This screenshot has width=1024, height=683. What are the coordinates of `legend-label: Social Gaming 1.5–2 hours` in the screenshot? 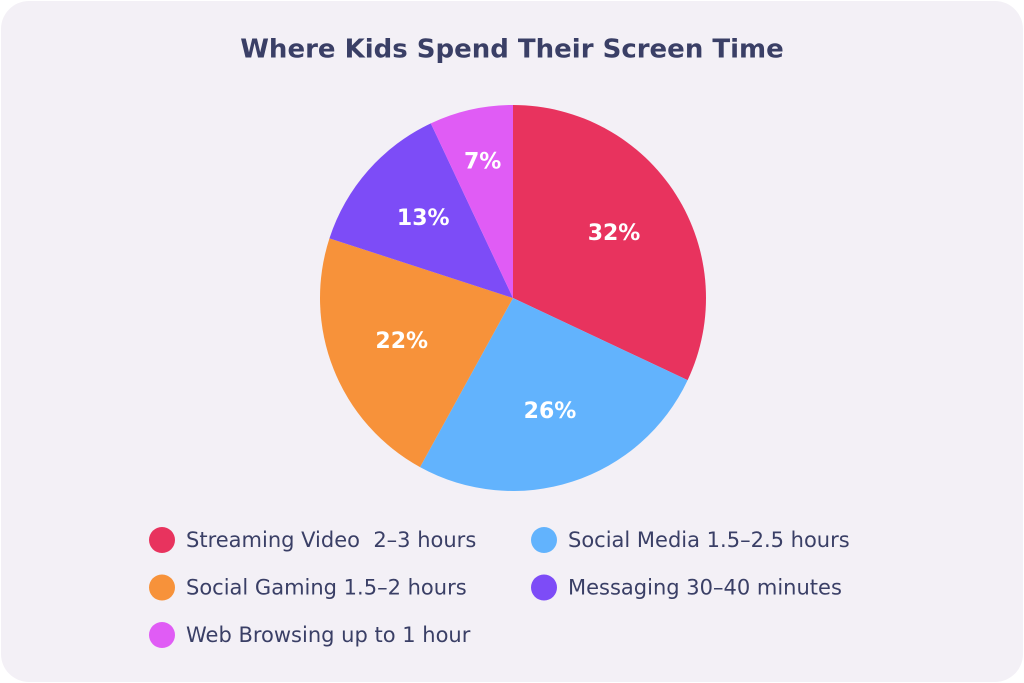 It's located at (326, 588).